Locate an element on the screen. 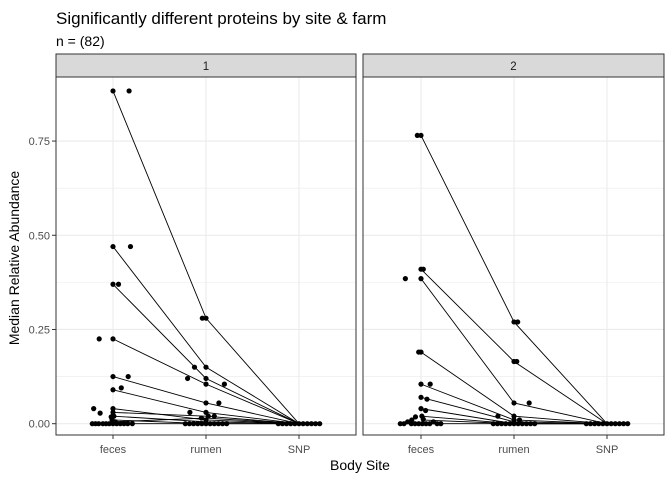 This screenshot has height=480, width=672. y-tick-label: 0.75 is located at coordinates (39, 142).